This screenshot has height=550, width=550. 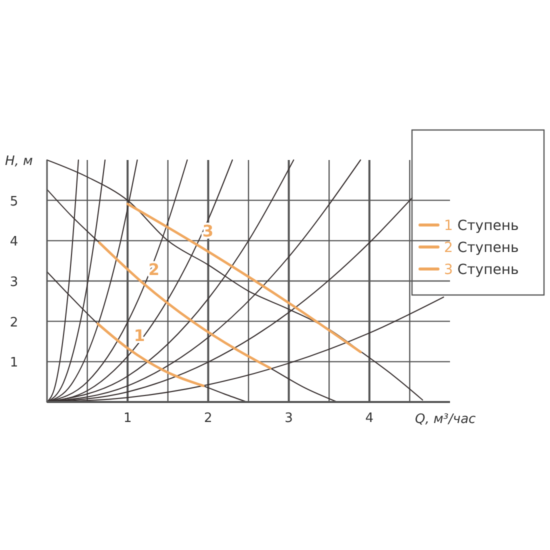 I want to click on legend-label: 1 Ступень, so click(x=481, y=226).